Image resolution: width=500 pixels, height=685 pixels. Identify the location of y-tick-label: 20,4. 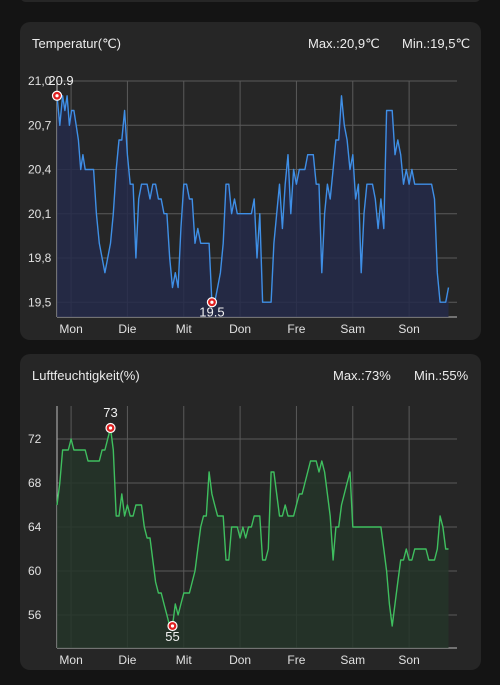
(40, 170).